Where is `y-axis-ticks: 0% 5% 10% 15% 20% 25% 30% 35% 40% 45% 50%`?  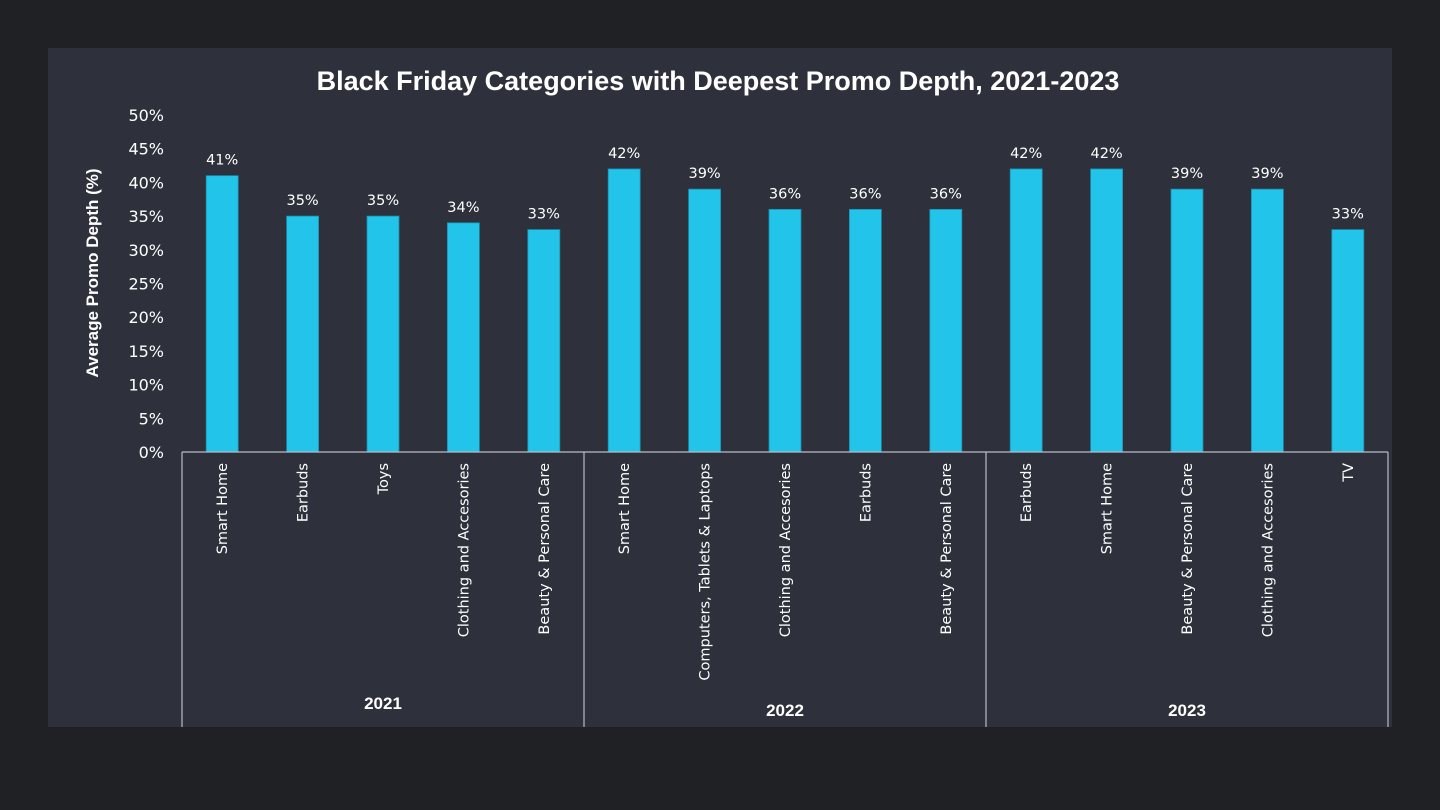
y-axis-ticks: 0% 5% 10% 15% 20% 25% 30% 35% 40% 45% 50% is located at coordinates (146, 284).